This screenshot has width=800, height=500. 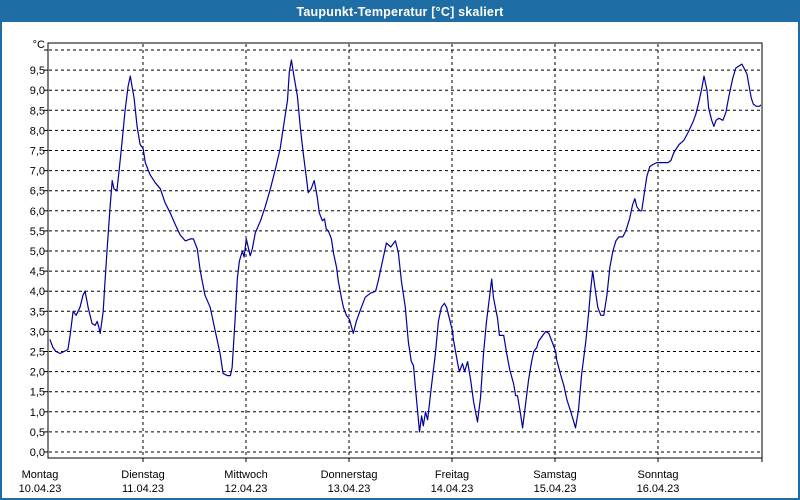 What do you see at coordinates (37, 152) in the screenshot?
I see `y-tick-label: 7,5` at bounding box center [37, 152].